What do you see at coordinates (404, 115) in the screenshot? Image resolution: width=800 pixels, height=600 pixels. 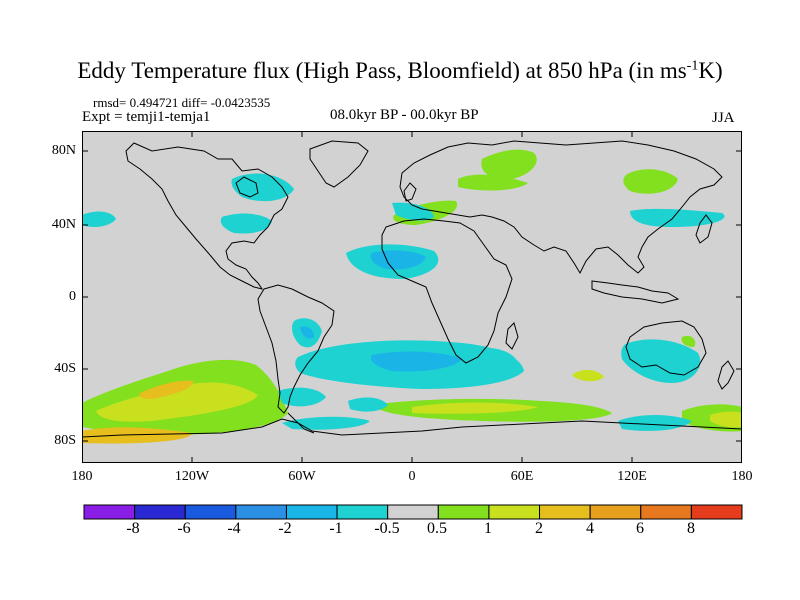 I see `period-label: 08.0kyr BP - 00.0kyr BP` at bounding box center [404, 115].